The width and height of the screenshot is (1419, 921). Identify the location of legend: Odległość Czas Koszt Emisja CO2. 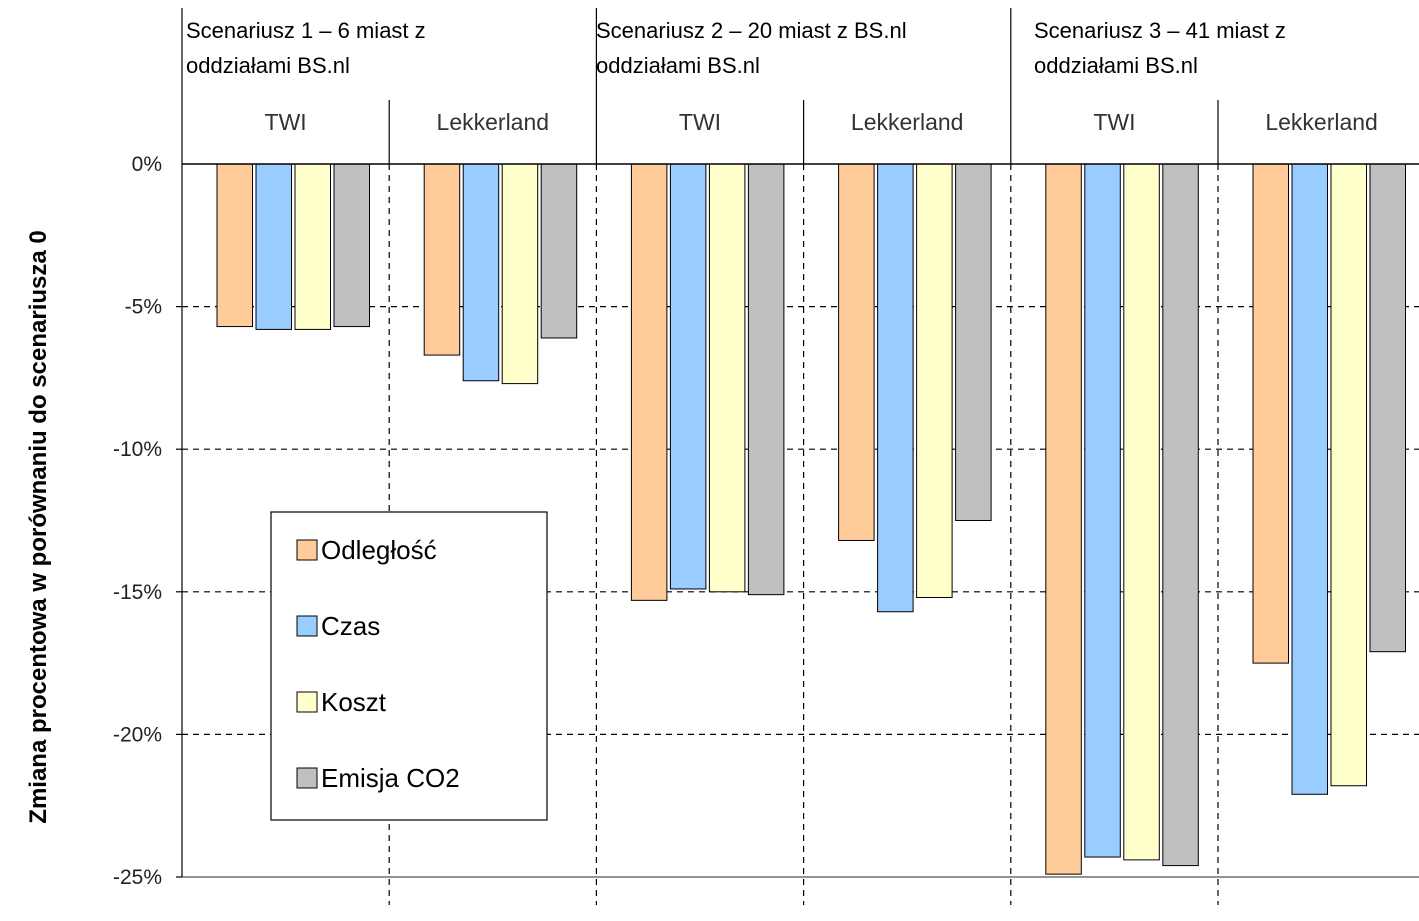
(409, 666).